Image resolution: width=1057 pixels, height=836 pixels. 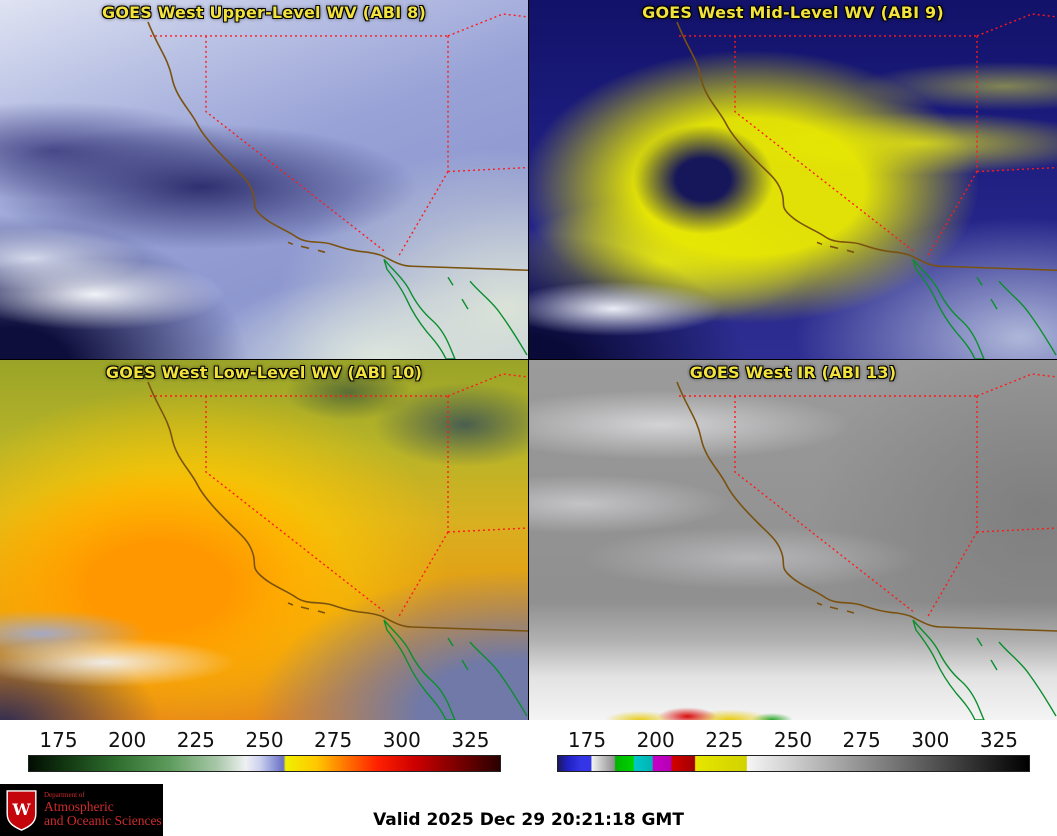 I want to click on valid-time-label: Valid 2025 Dec 29 20:21:18 GMT, so click(x=528, y=820).